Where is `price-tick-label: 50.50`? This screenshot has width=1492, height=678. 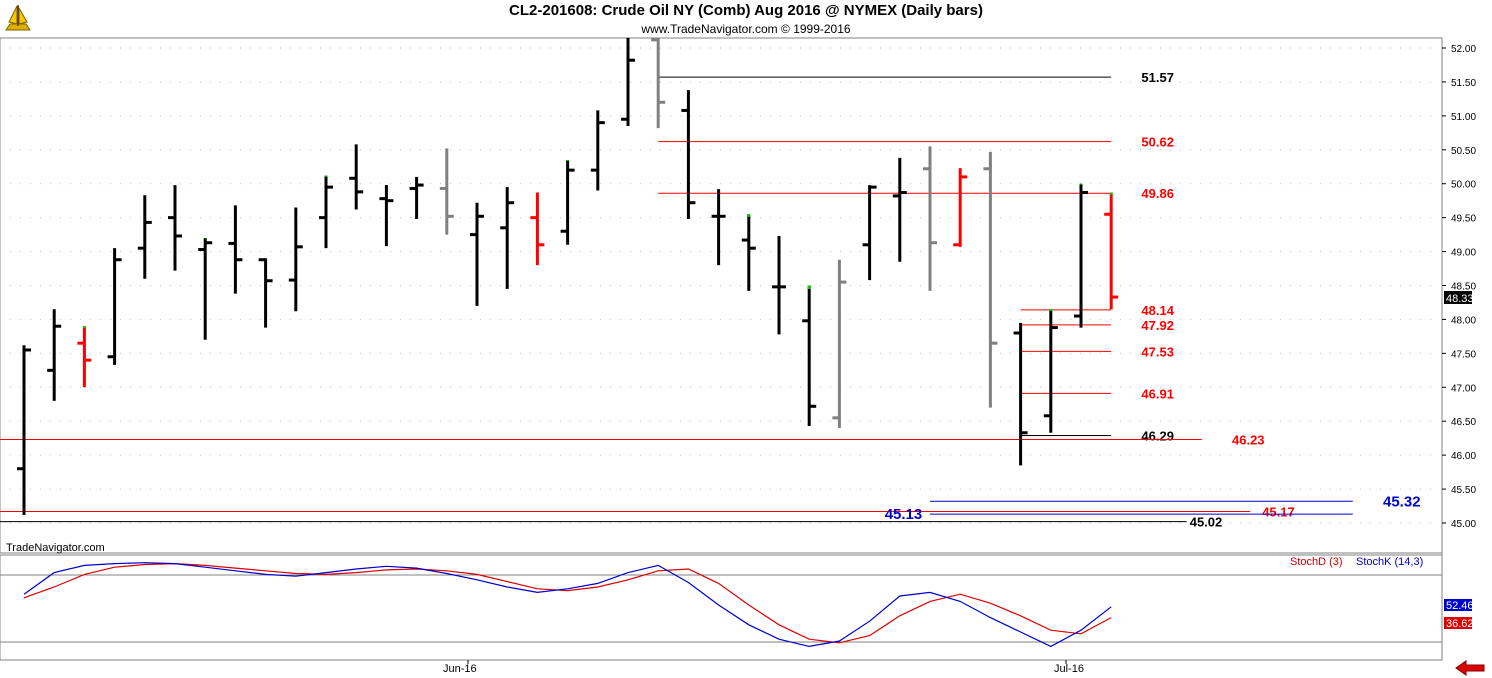 price-tick-label: 50.50 is located at coordinates (1463, 151).